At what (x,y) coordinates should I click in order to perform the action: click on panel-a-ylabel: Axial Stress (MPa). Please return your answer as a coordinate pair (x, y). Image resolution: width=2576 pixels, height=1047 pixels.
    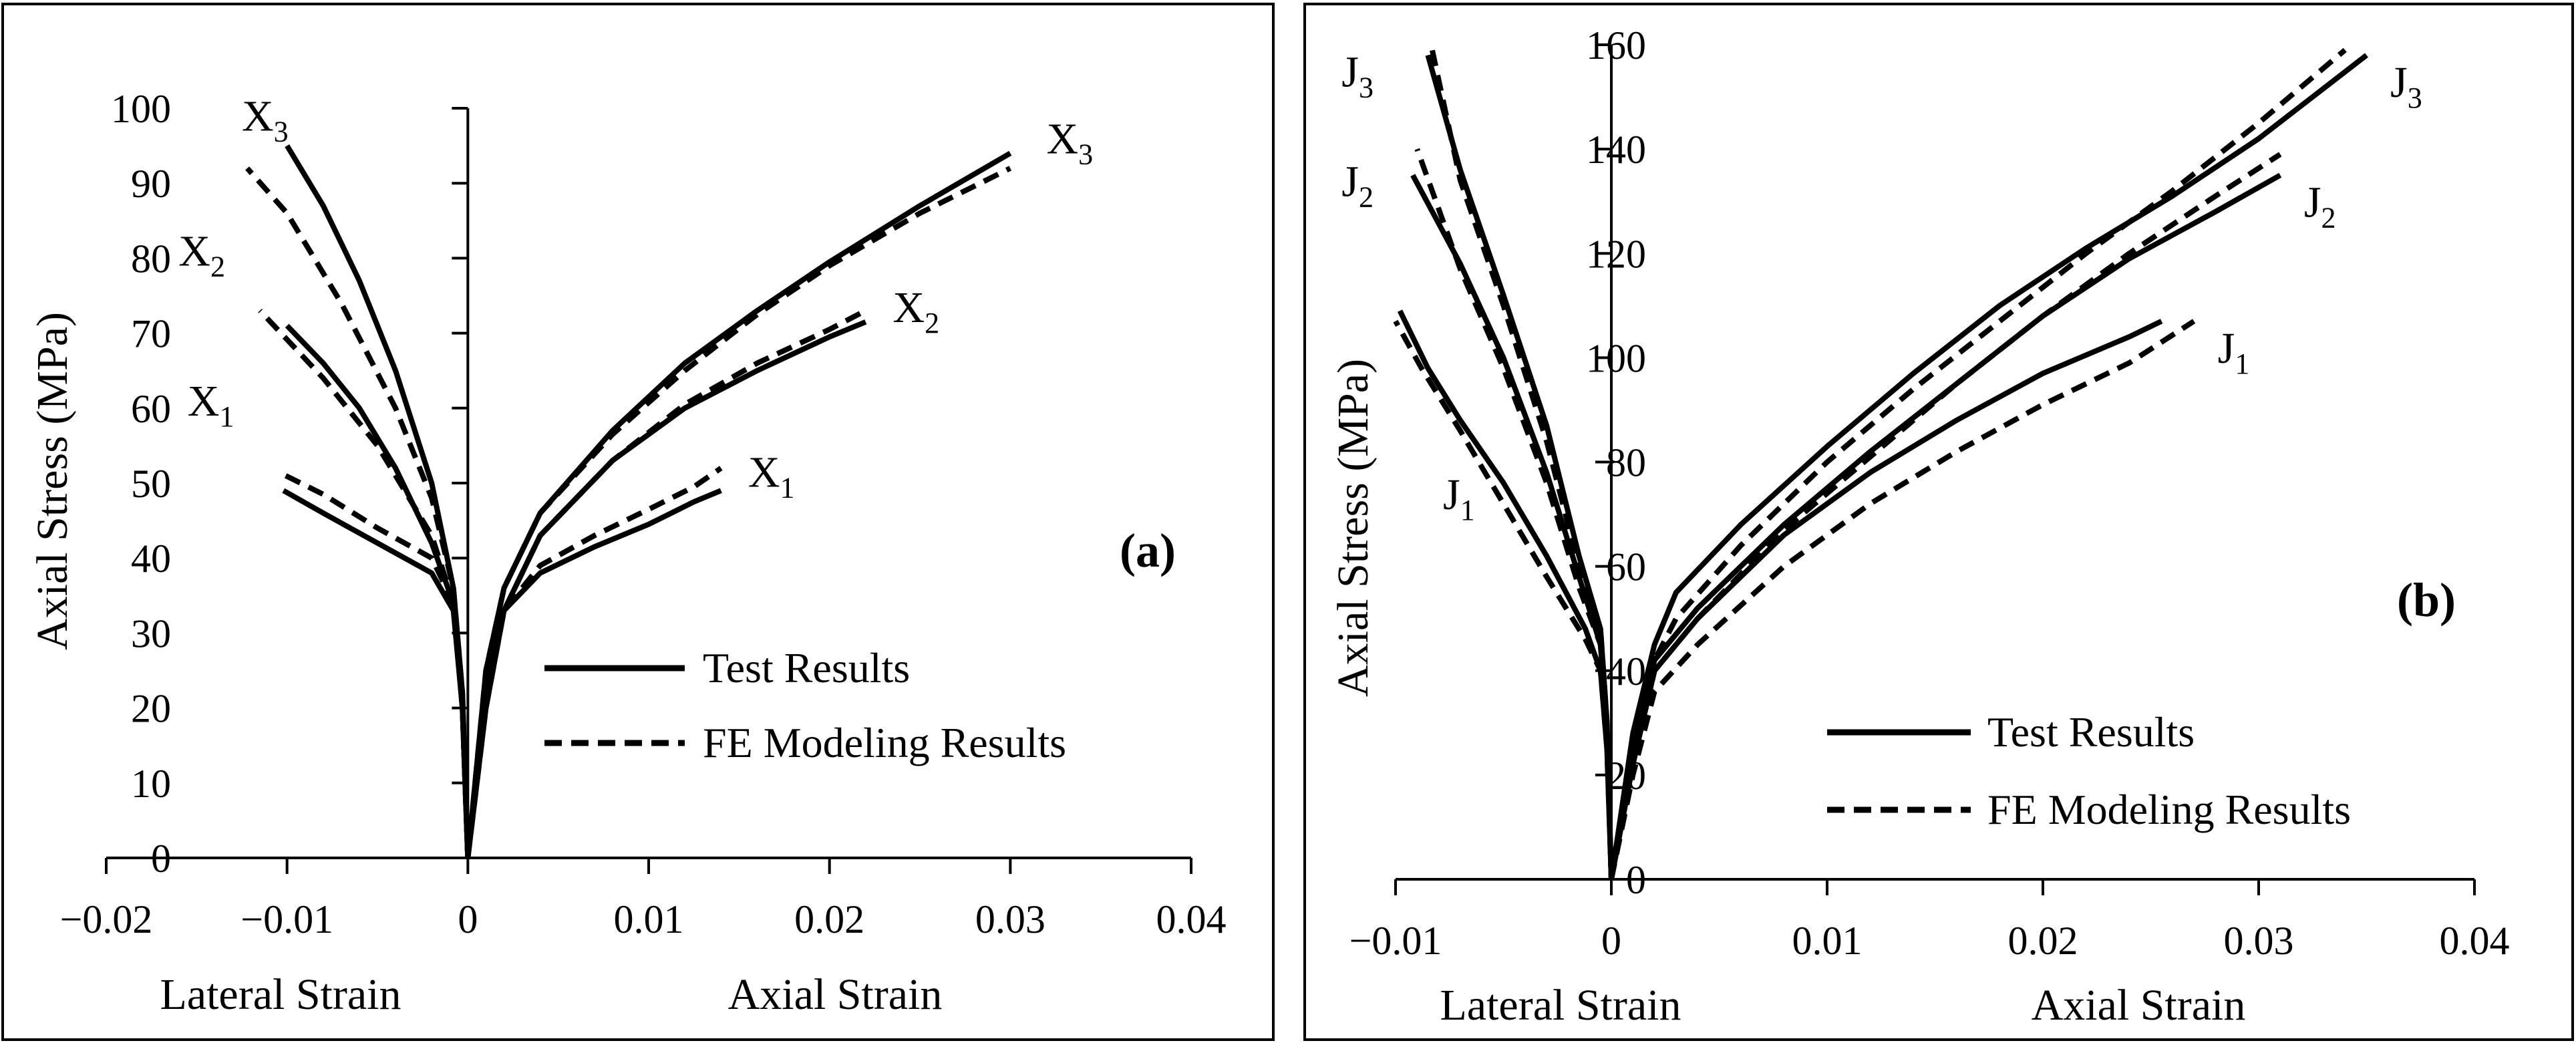
    Looking at the image, I should click on (52, 481).